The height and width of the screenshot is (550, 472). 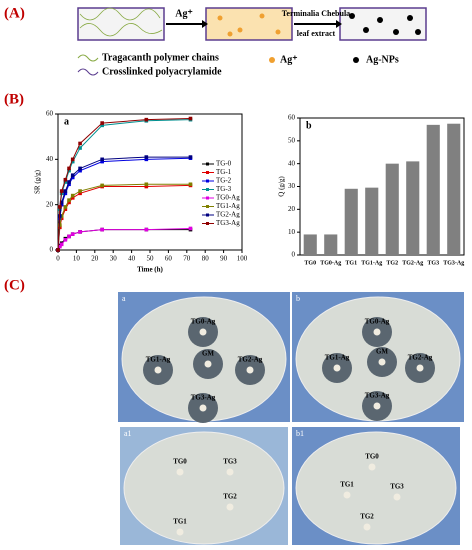 What do you see at coordinates (224, 164) in the screenshot?
I see `legend-text: TG-0` at bounding box center [224, 164].